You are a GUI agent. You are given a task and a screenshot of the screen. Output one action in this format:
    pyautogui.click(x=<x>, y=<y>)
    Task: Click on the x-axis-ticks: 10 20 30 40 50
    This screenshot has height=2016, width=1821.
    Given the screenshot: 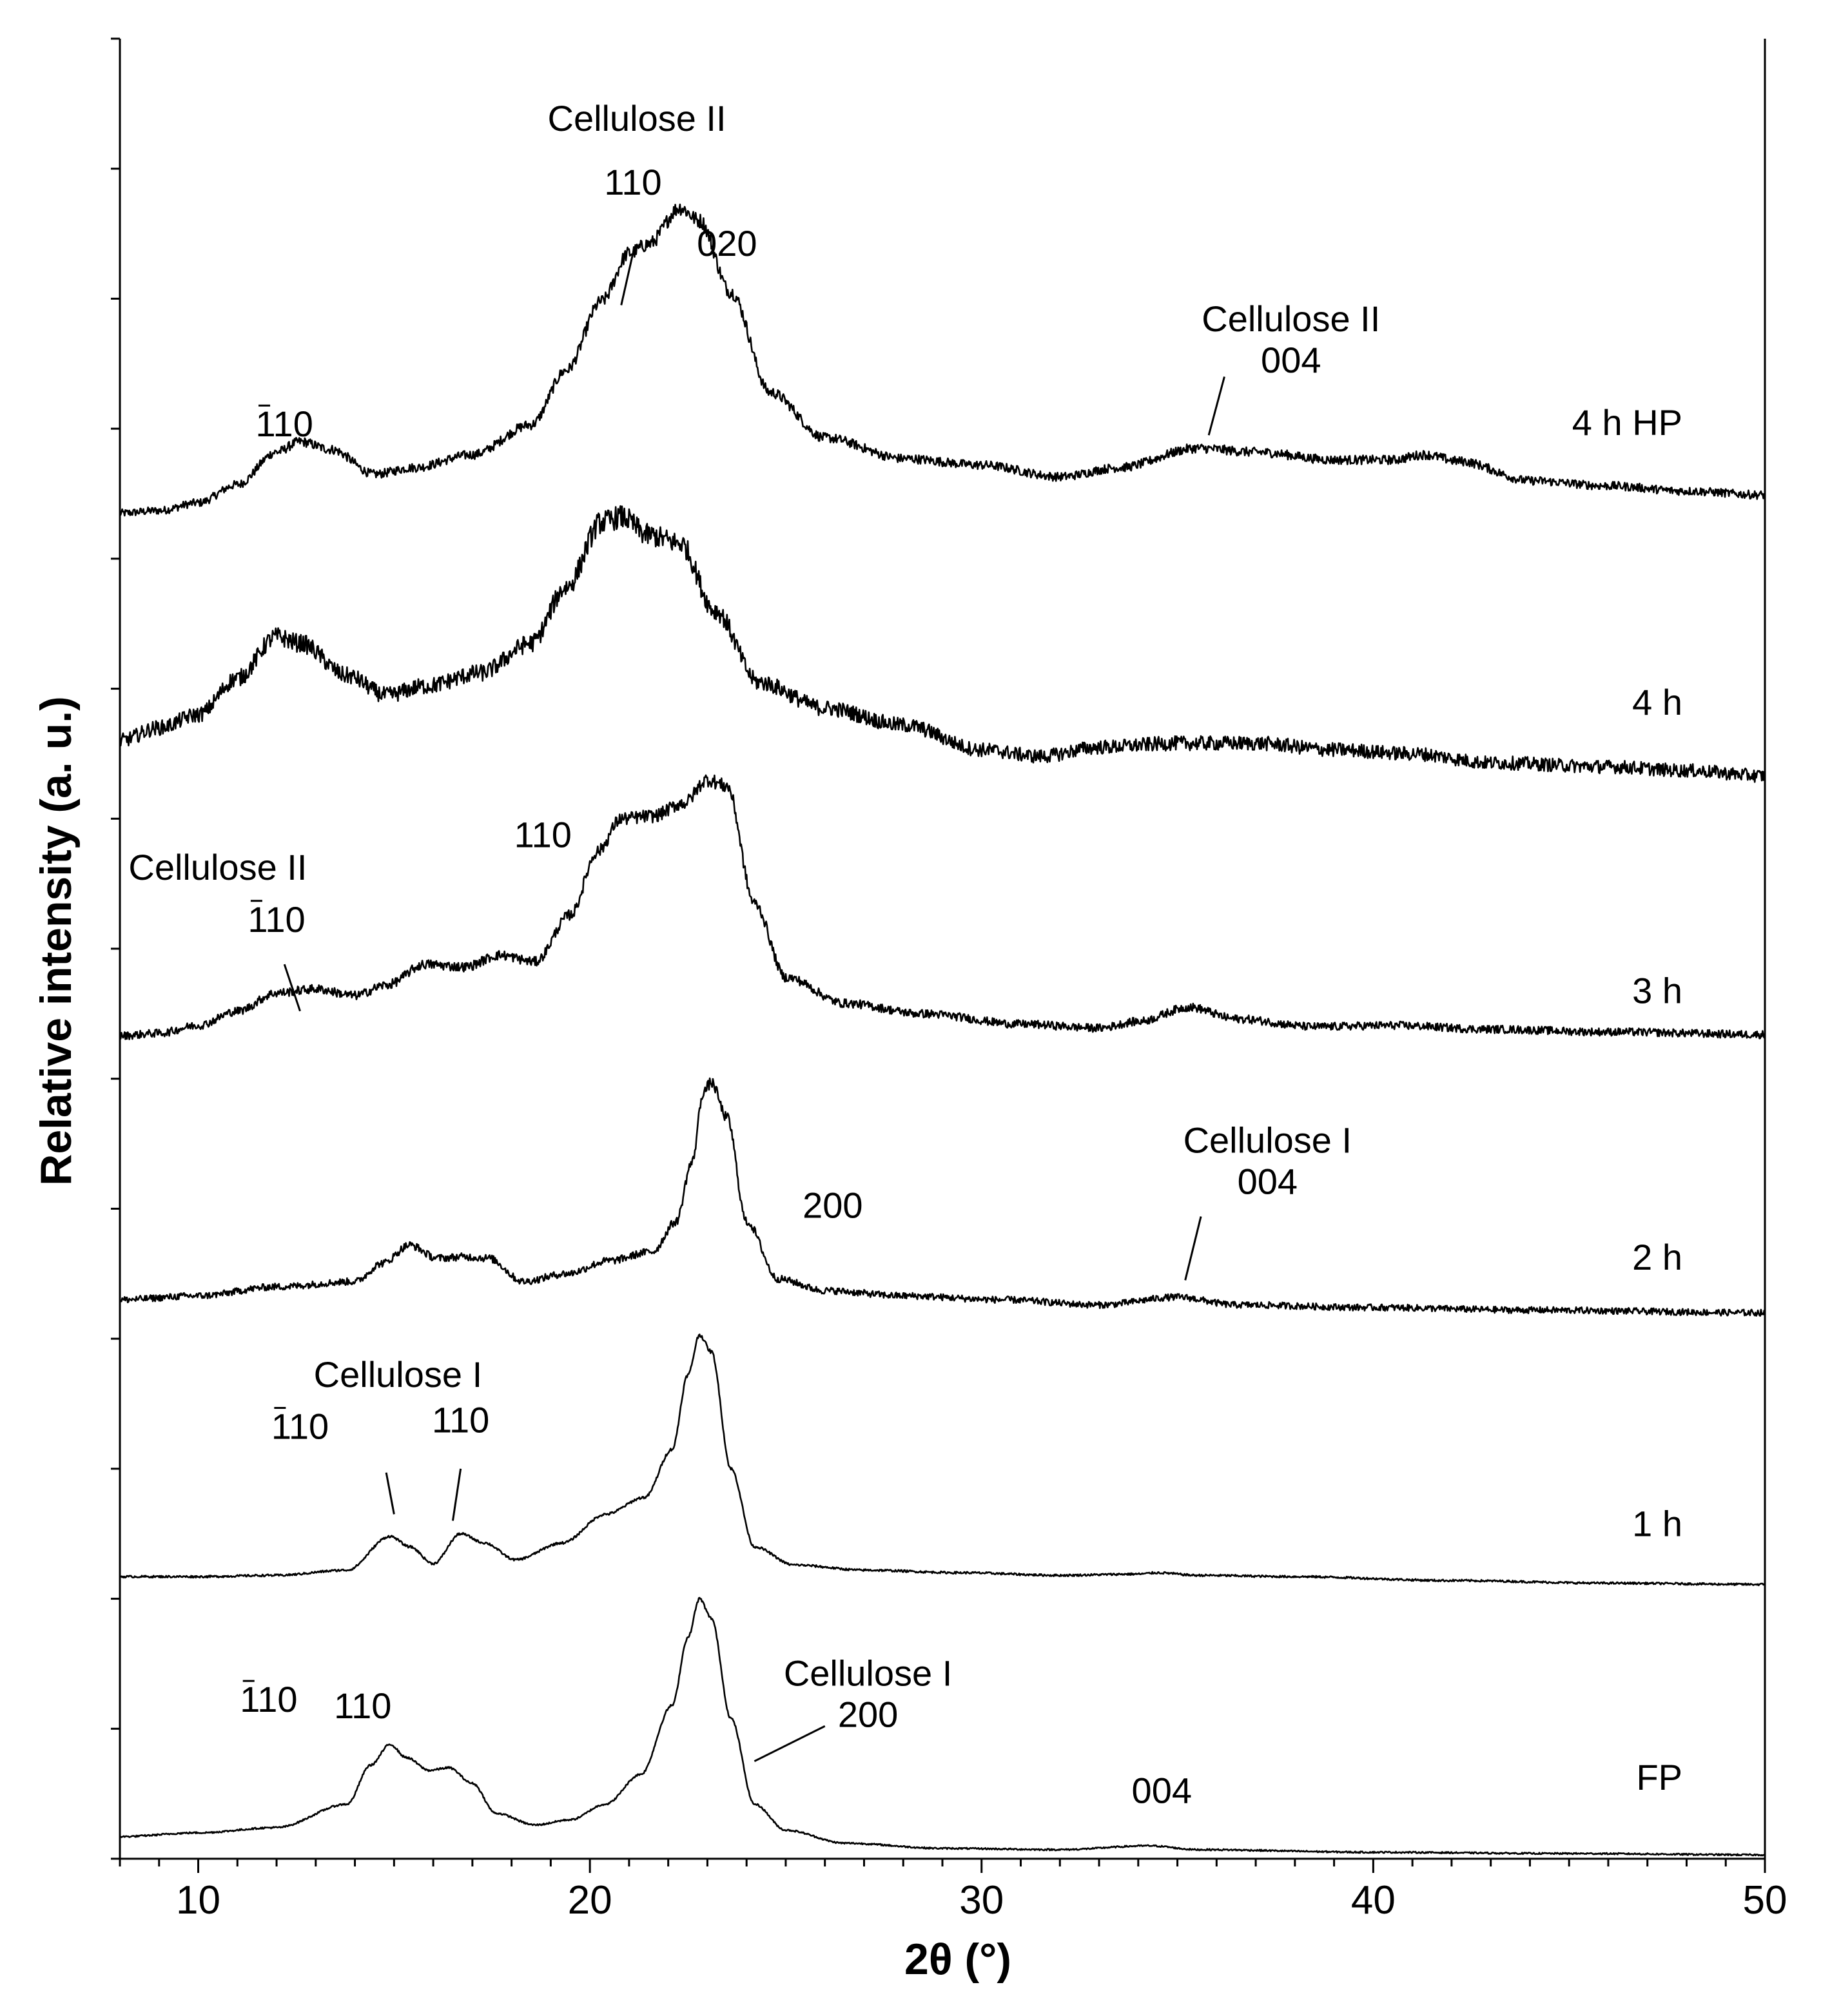 What is the action you would take?
    pyautogui.click(x=953, y=1891)
    